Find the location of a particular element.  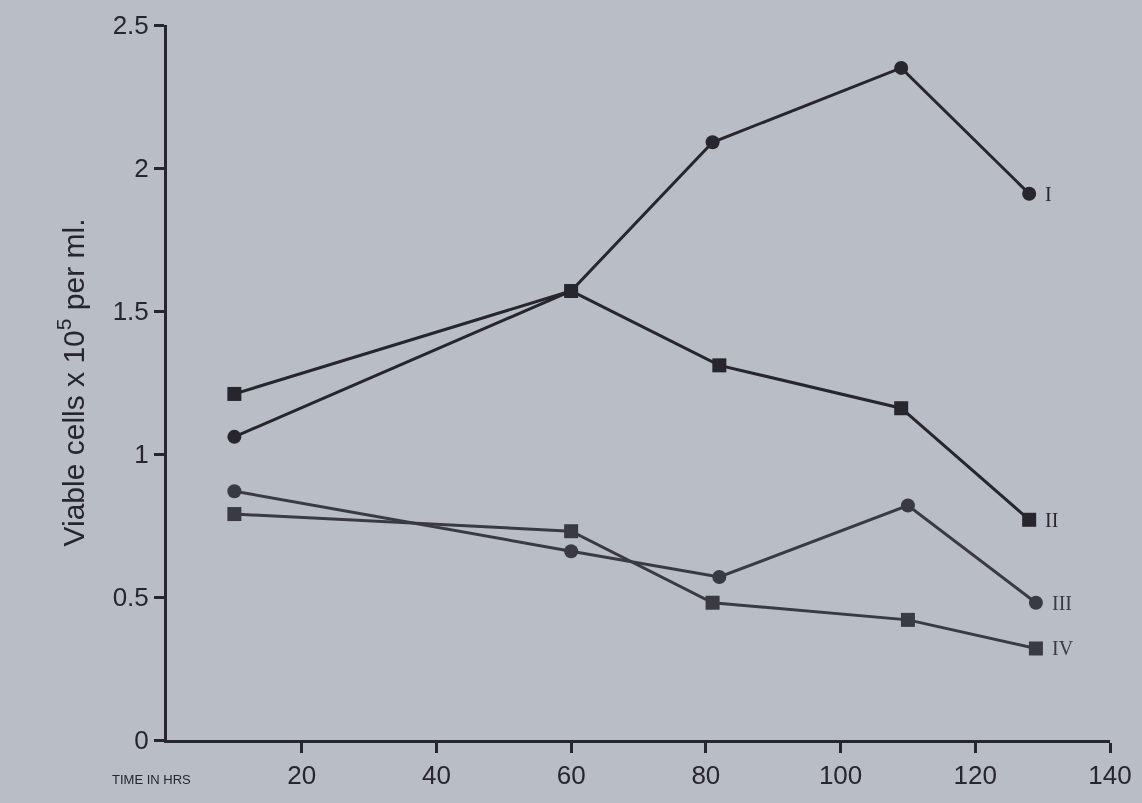

x-tick-label: 140 is located at coordinates (1110, 775).